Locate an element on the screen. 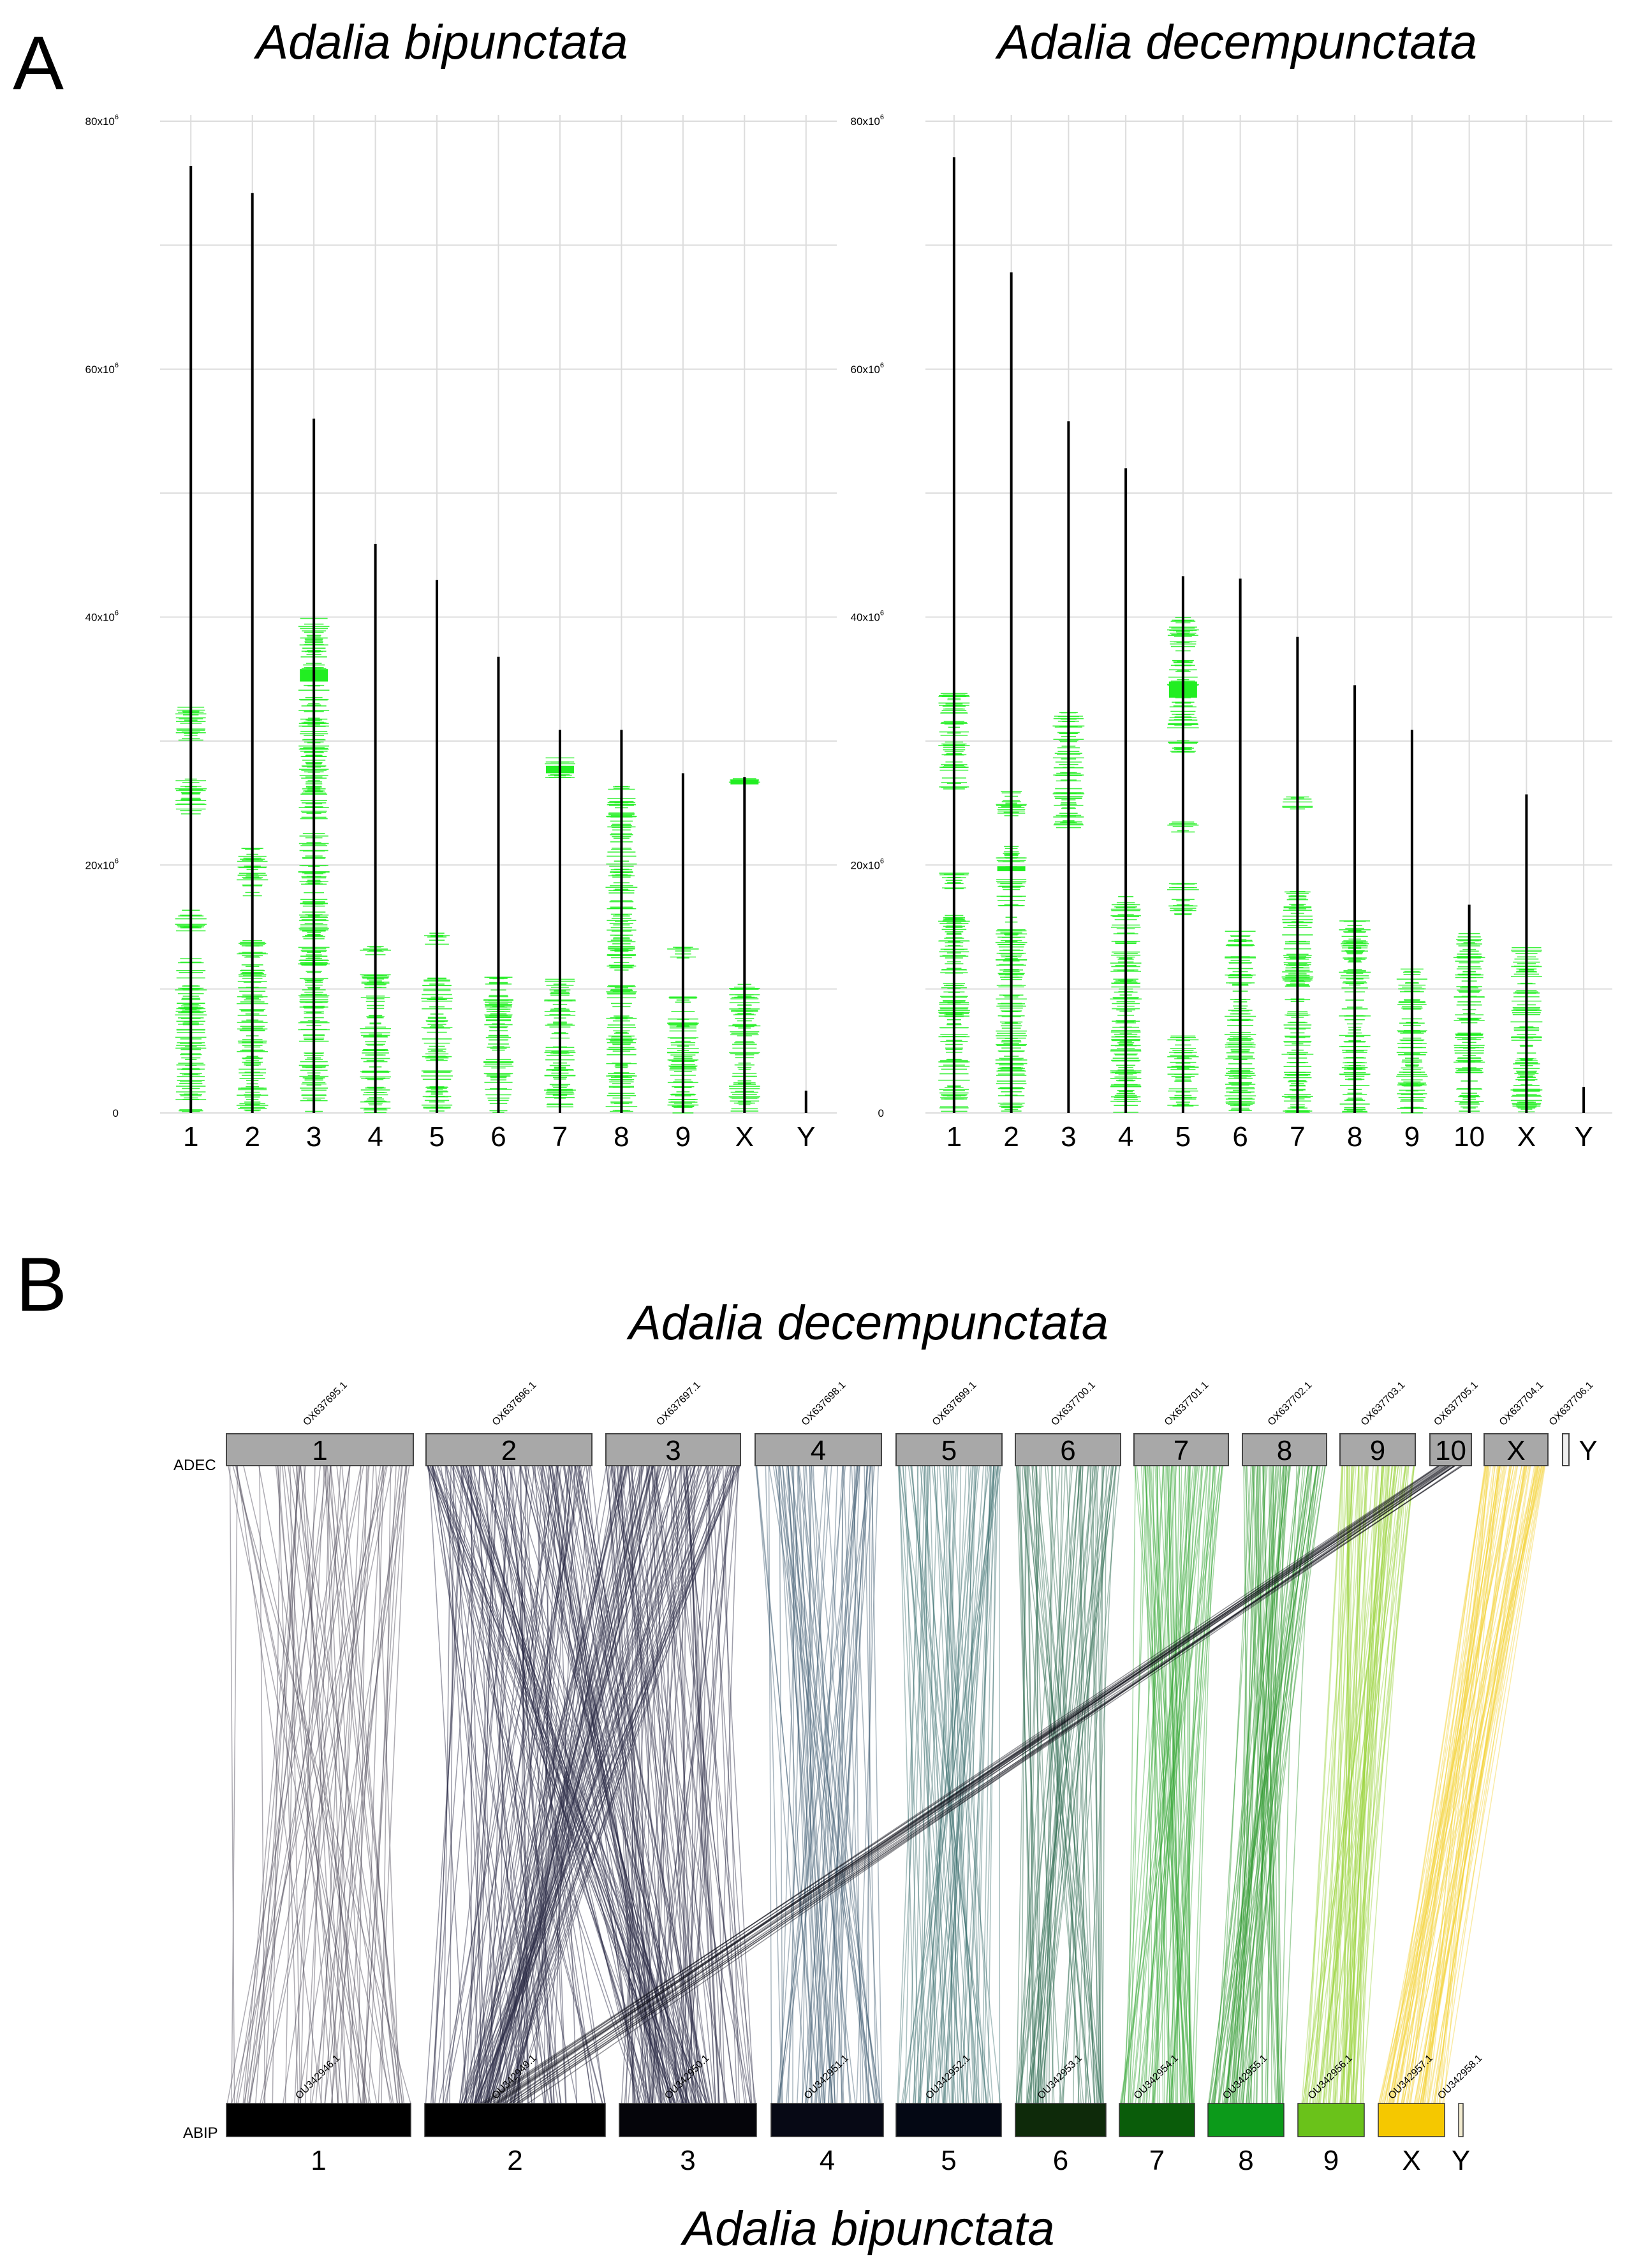  top-accession-label: OX637697.1 is located at coordinates (678, 1404).